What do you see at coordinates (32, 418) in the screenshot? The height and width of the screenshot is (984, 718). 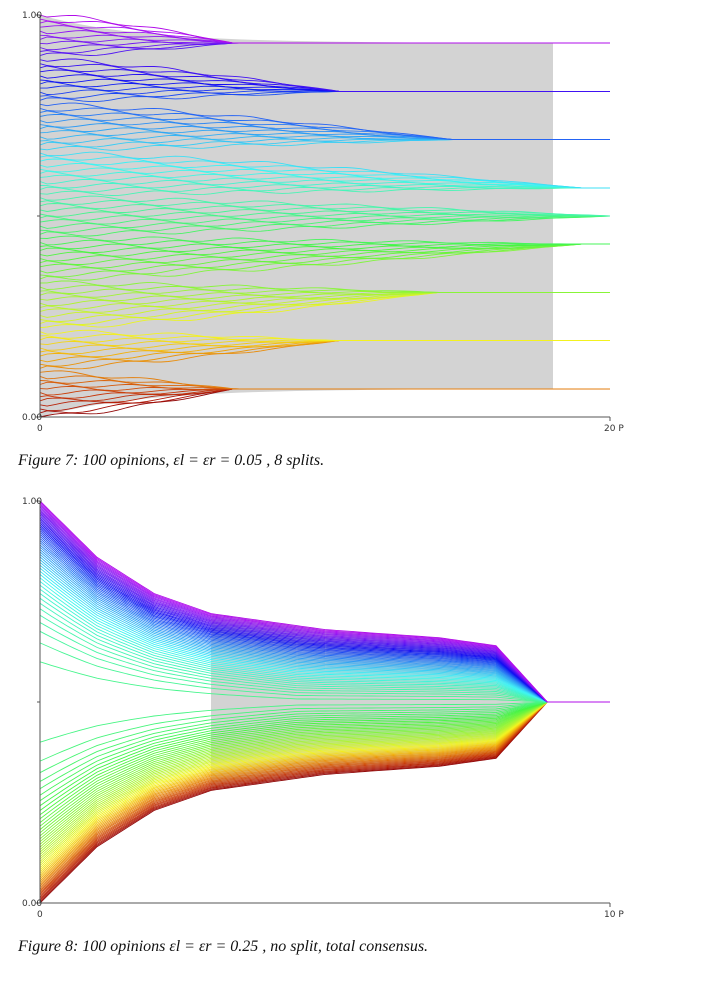 I see `figure-7-y-tick-label-0: 0.00` at bounding box center [32, 418].